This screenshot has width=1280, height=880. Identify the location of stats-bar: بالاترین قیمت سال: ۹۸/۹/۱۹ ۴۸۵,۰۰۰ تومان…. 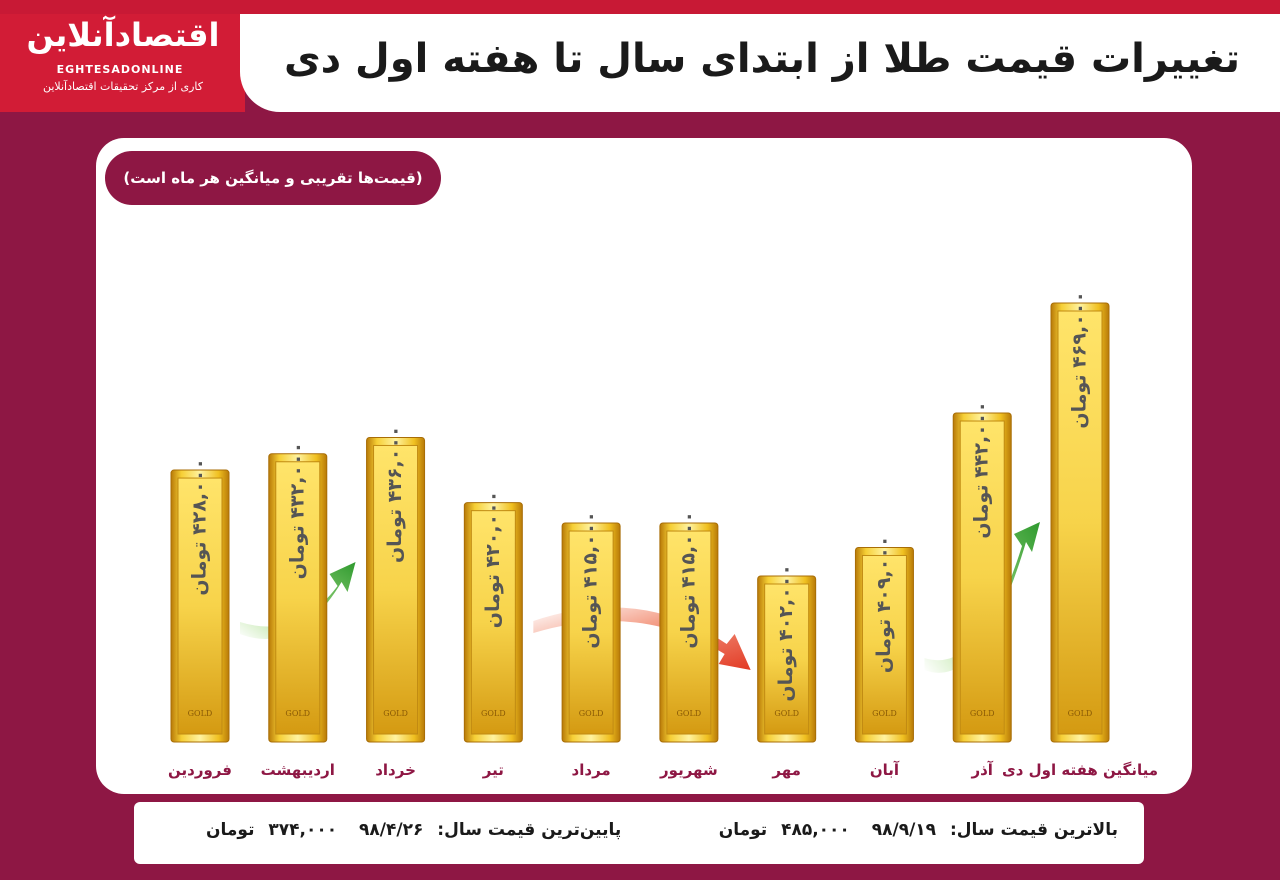
(639, 833).